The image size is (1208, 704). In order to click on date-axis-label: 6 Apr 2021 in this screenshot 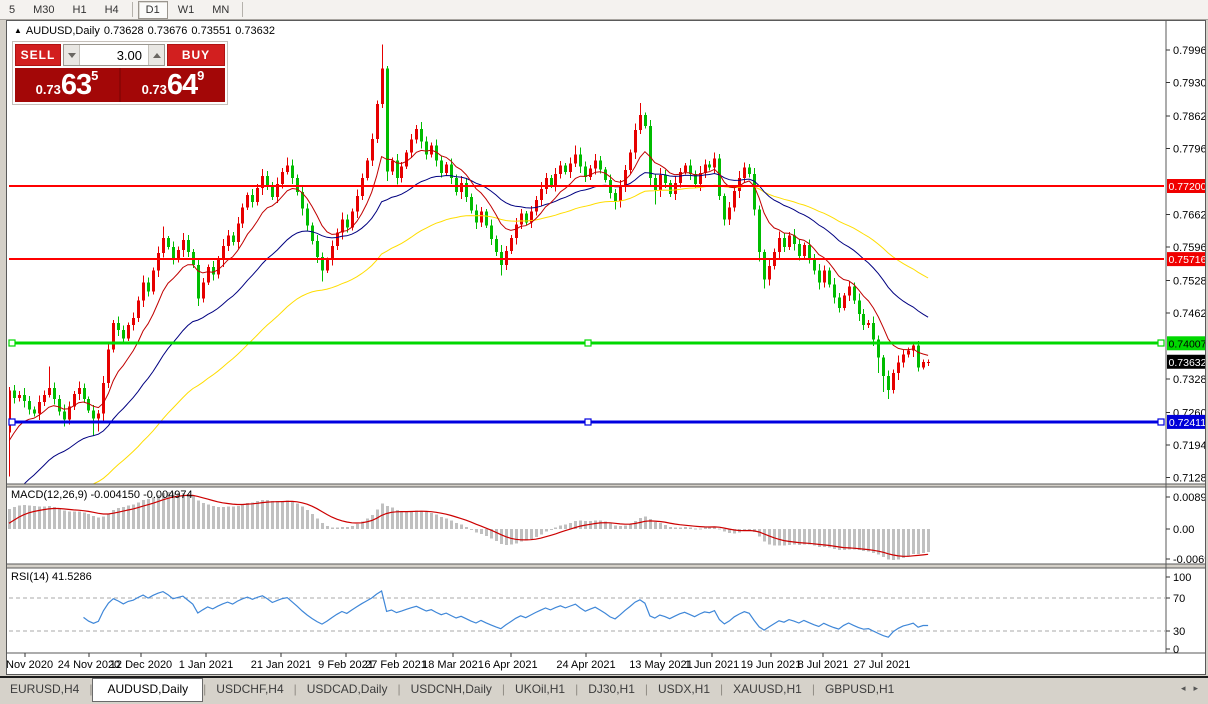, I will do `click(510, 665)`.